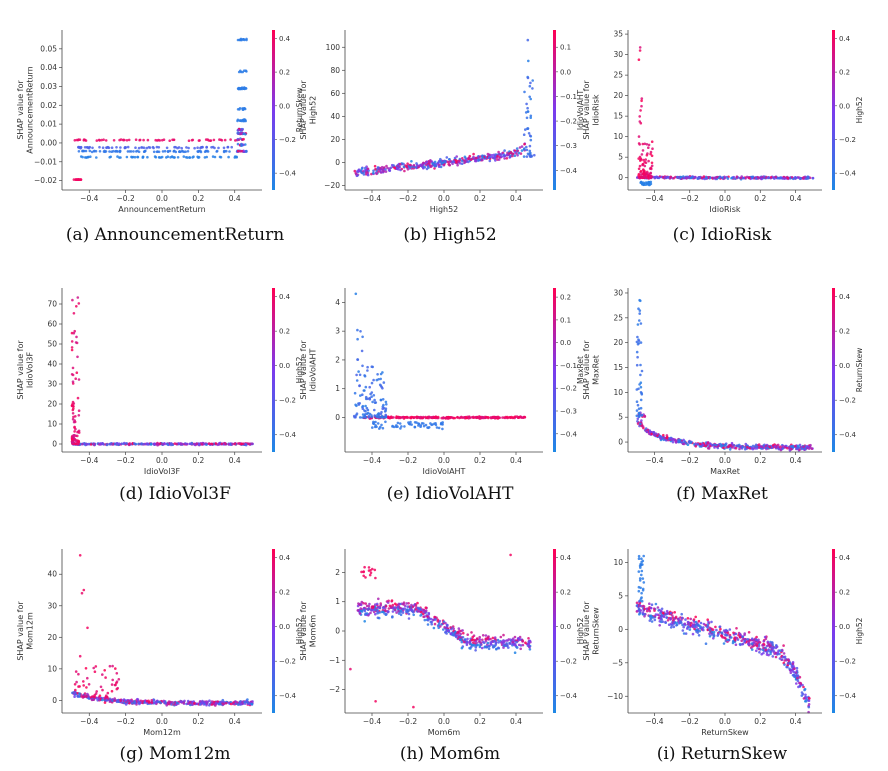  Describe the element at coordinates (565, 298) in the screenshot. I see `colorbar-tick-label: 0.2` at that location.